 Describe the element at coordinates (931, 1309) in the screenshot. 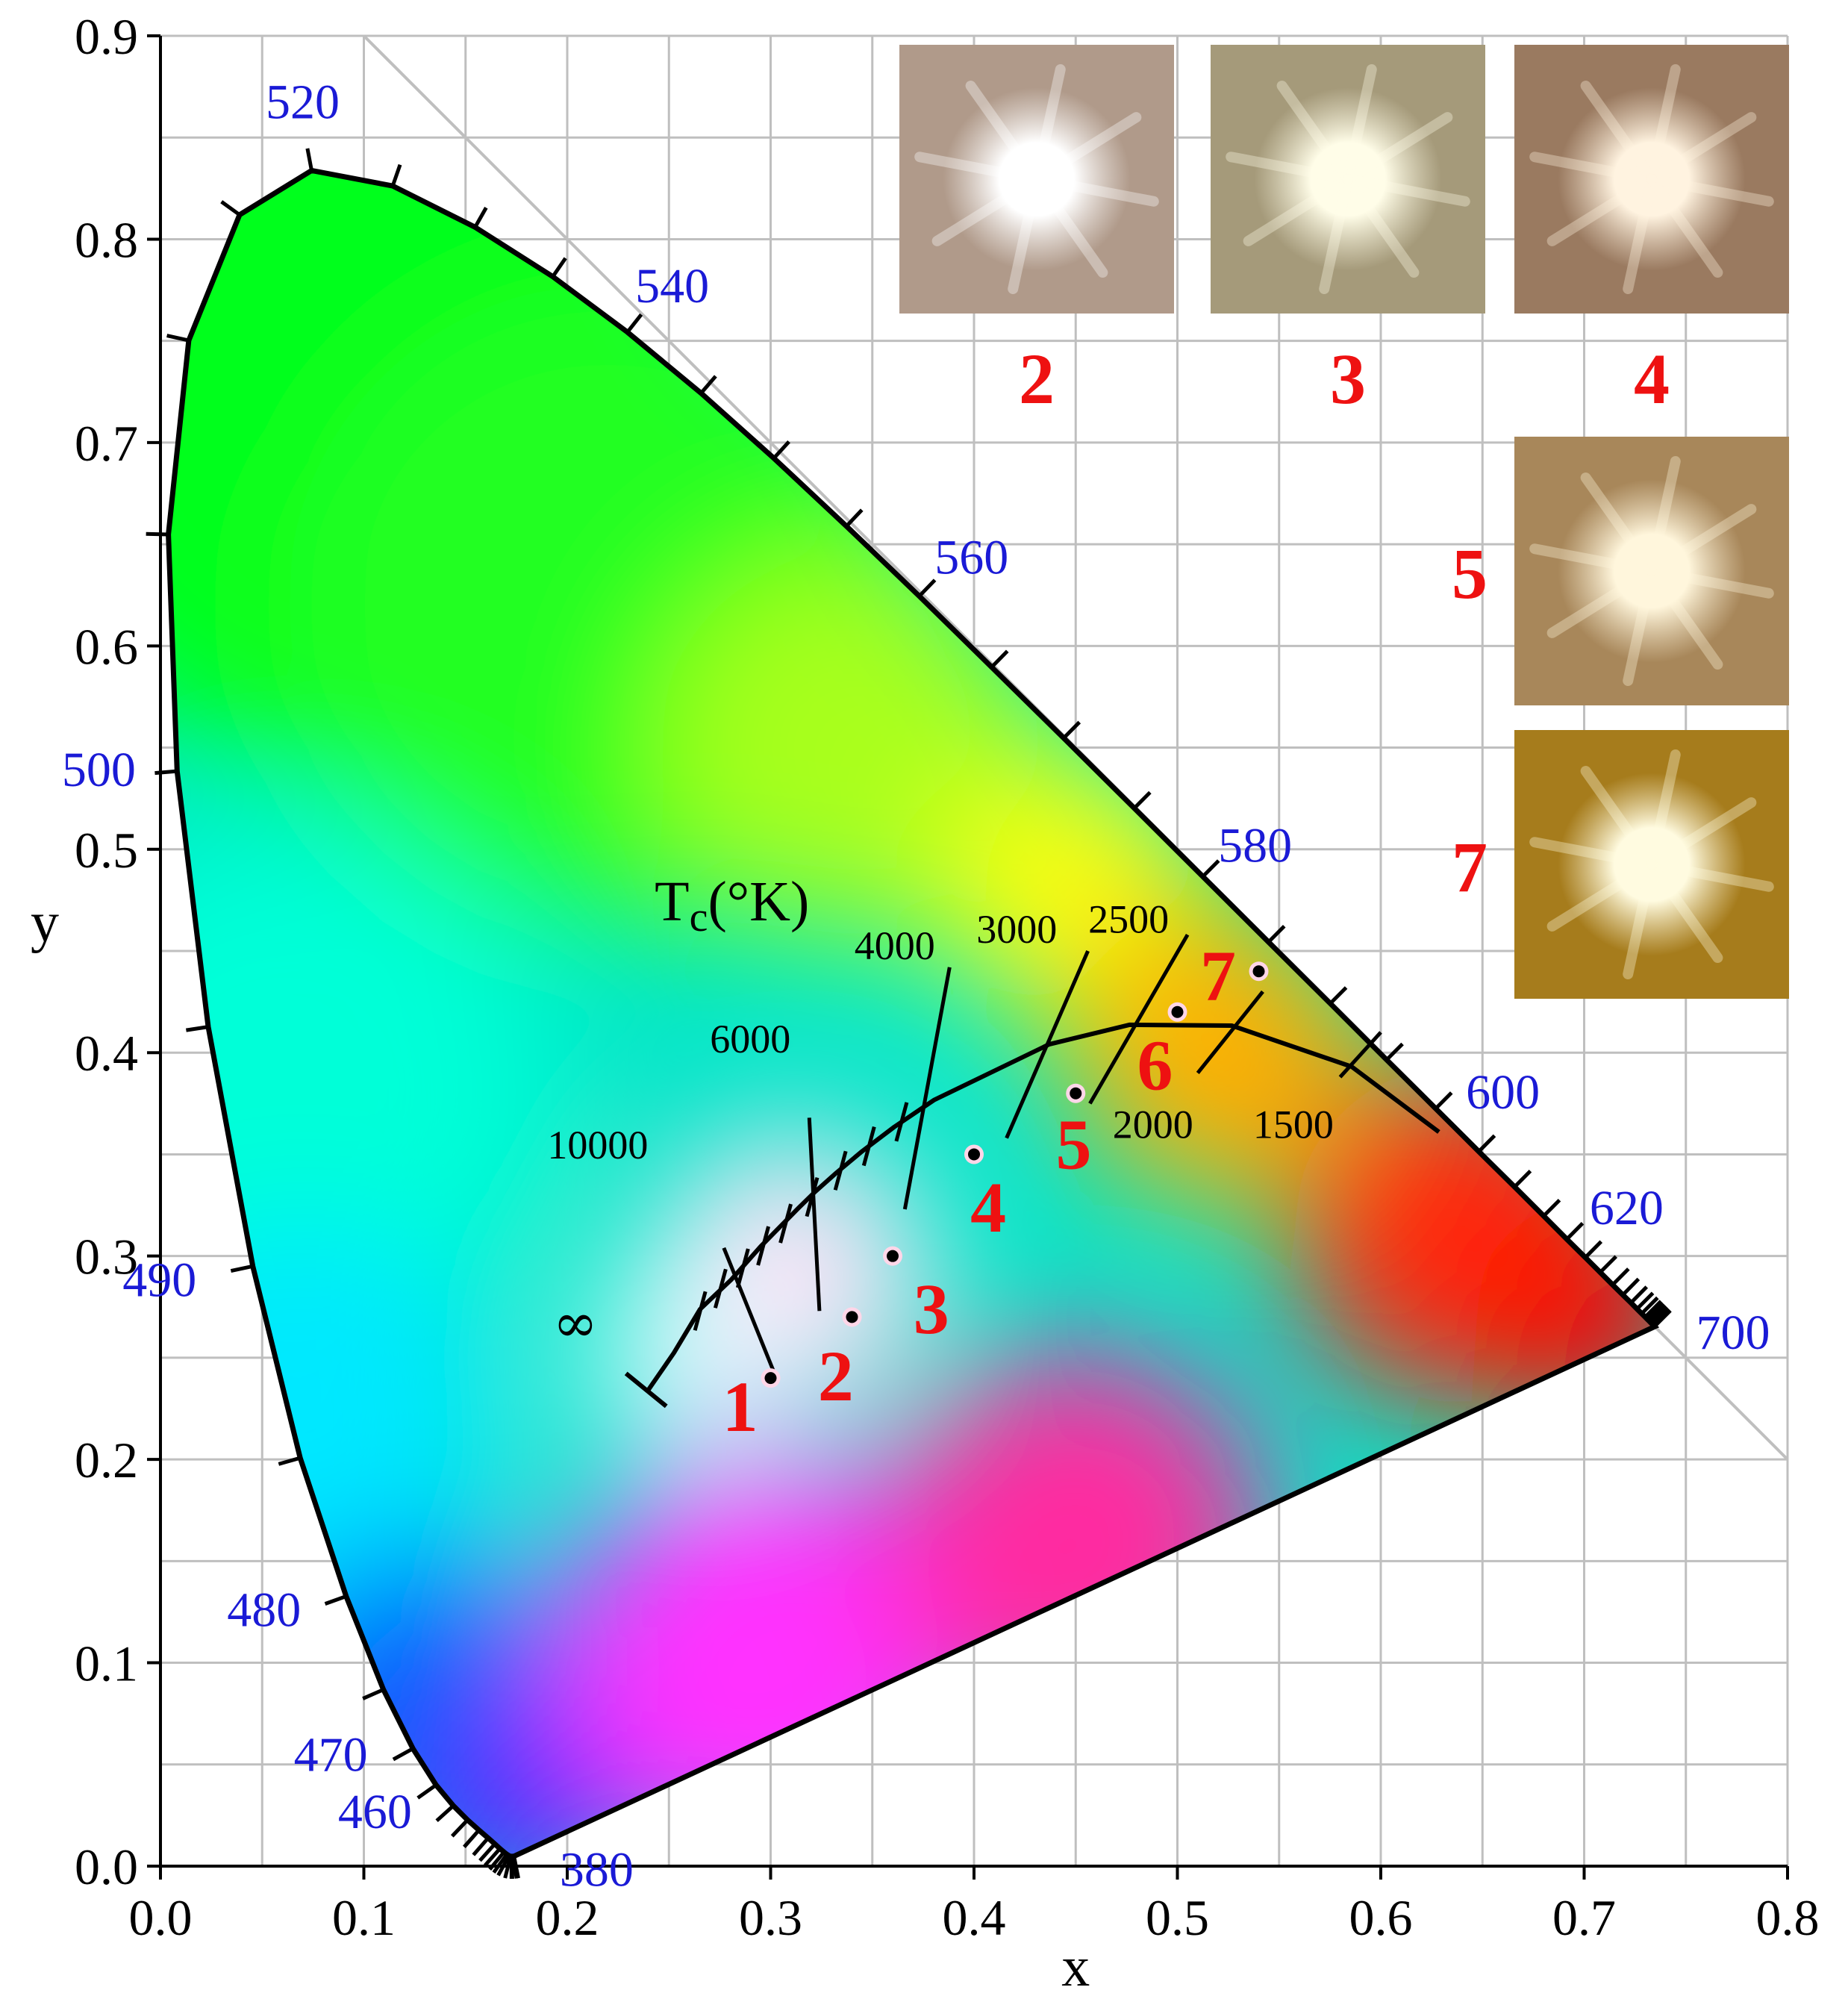

I see `point-label-3: 3` at that location.